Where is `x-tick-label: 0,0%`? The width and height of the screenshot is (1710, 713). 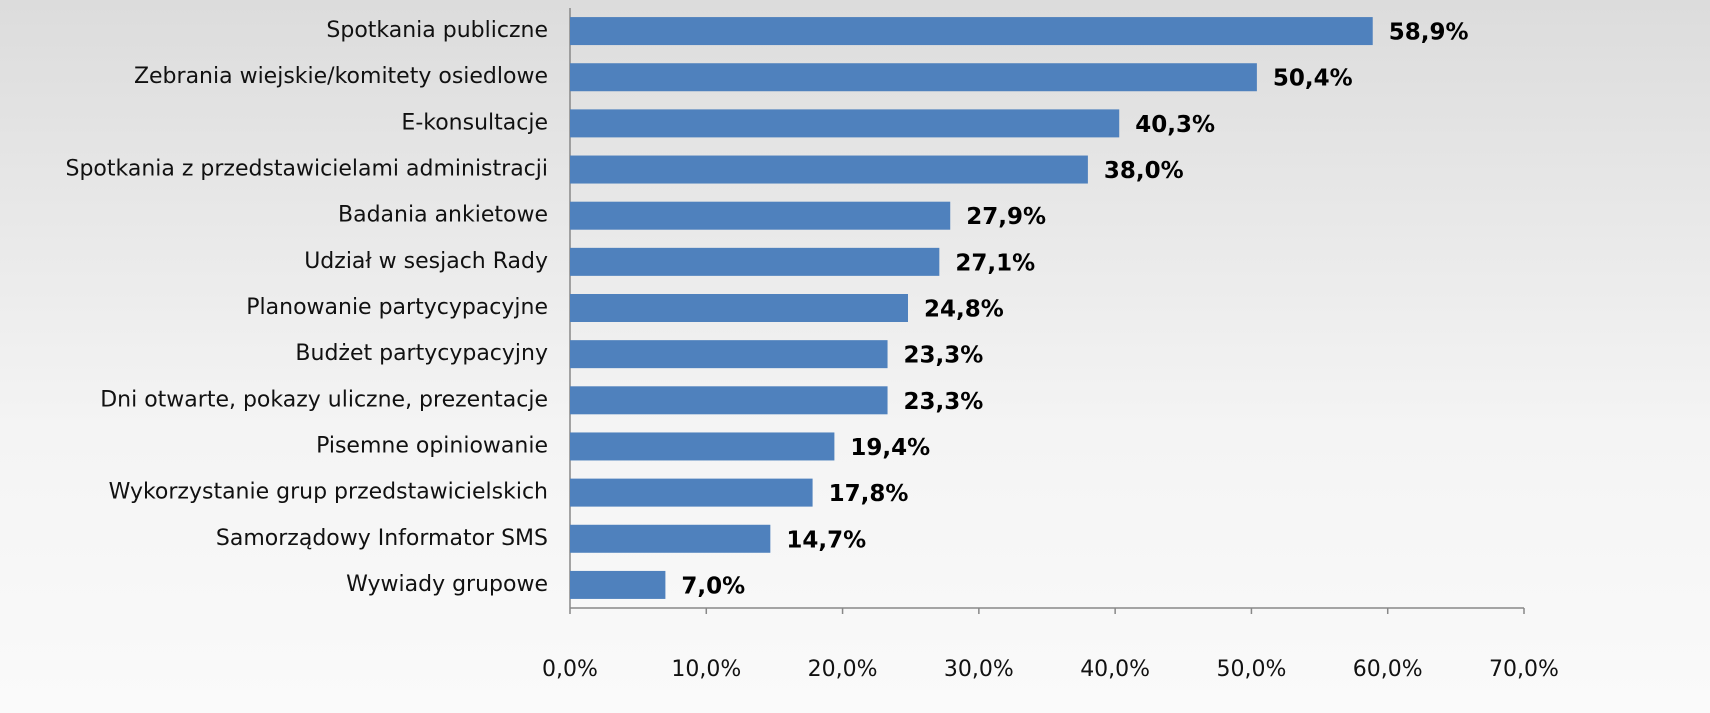 x-tick-label: 0,0% is located at coordinates (570, 669).